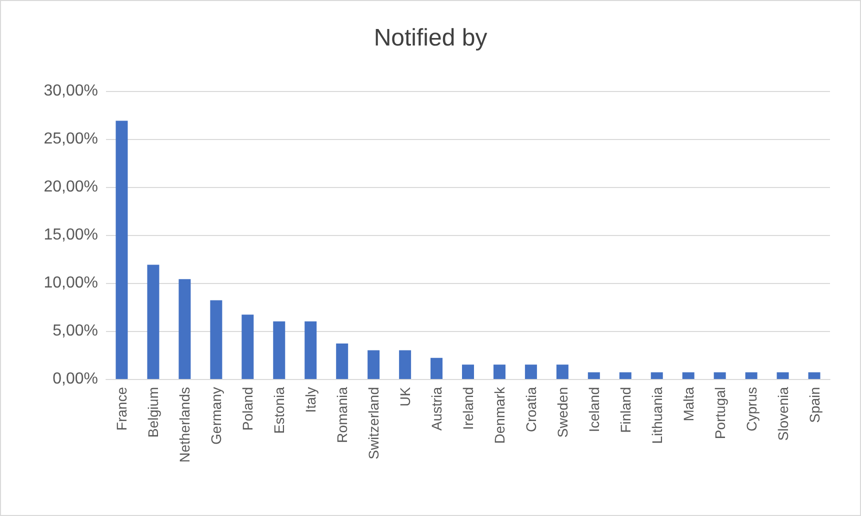 The height and width of the screenshot is (516, 861). I want to click on y-tick-label: 15,00%, so click(71, 235).